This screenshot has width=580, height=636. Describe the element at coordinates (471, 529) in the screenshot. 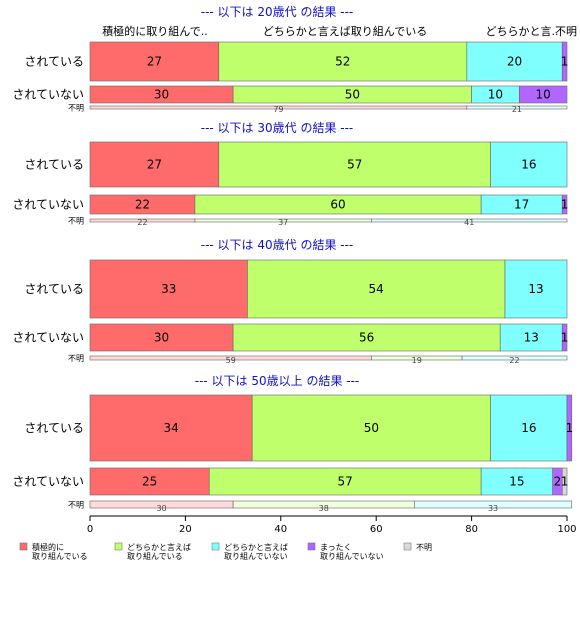

I see `x-tick-label: 80` at that location.